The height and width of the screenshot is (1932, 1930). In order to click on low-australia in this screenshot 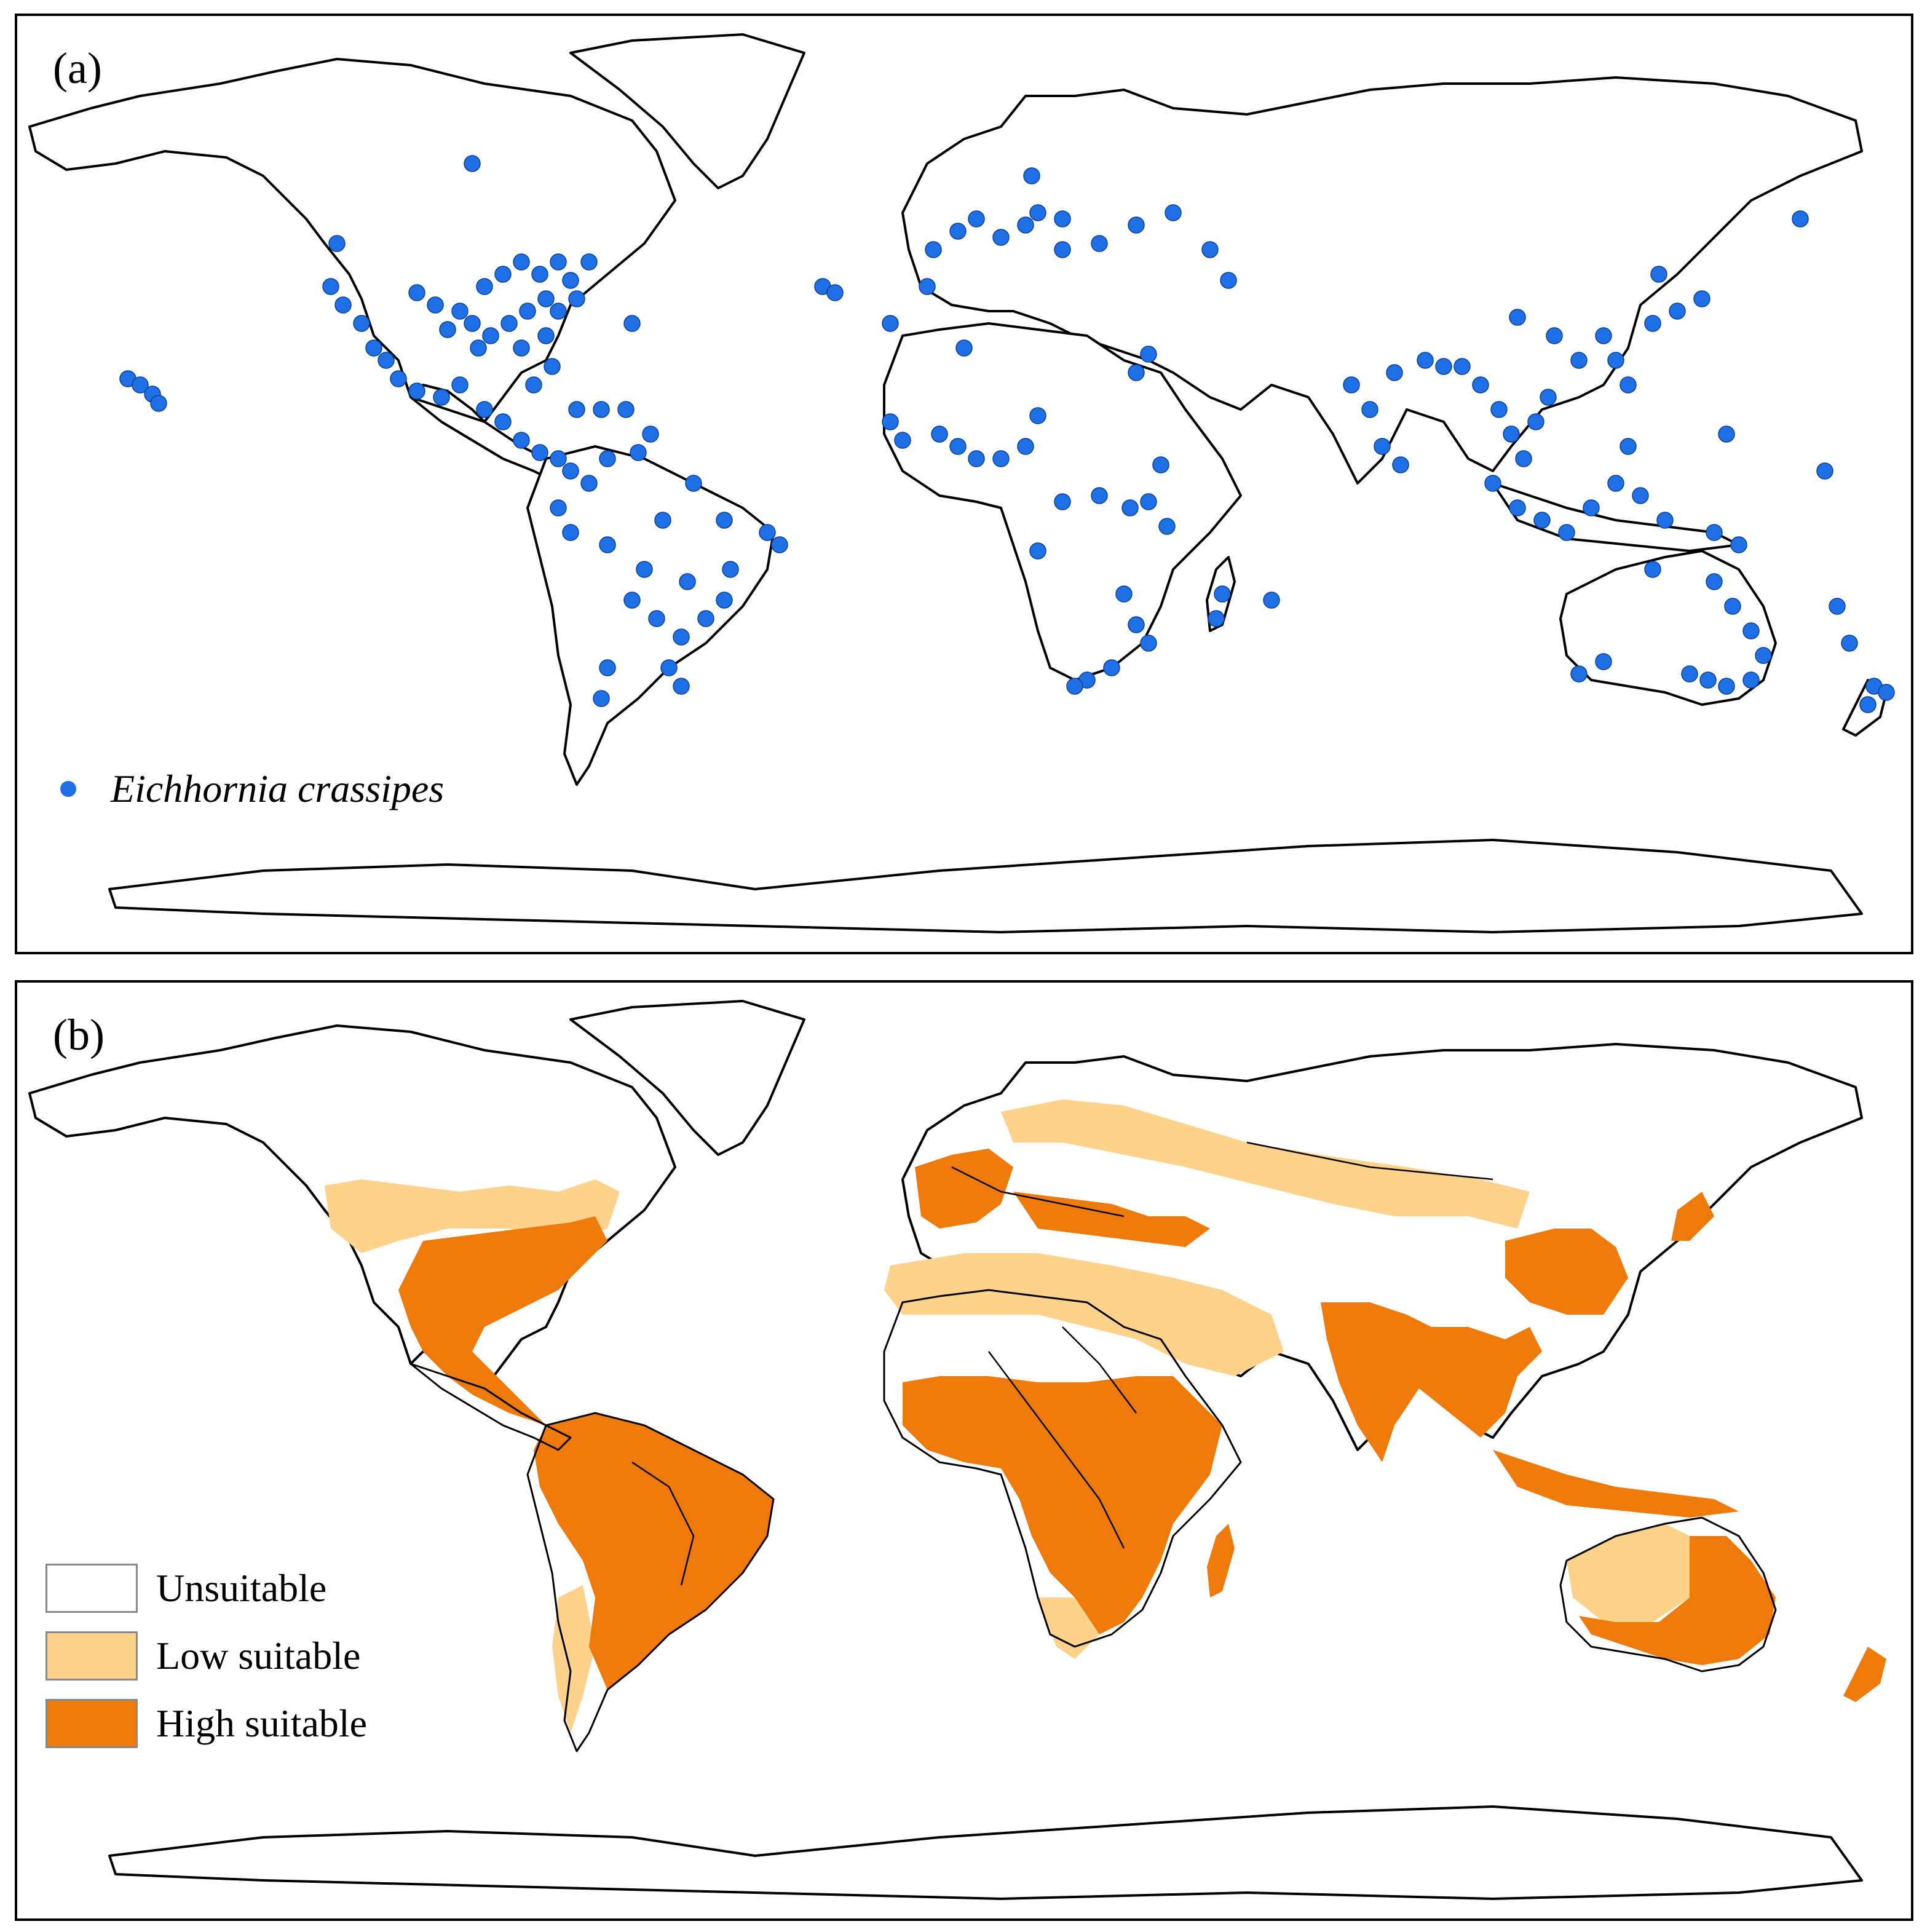, I will do `click(1628, 1573)`.